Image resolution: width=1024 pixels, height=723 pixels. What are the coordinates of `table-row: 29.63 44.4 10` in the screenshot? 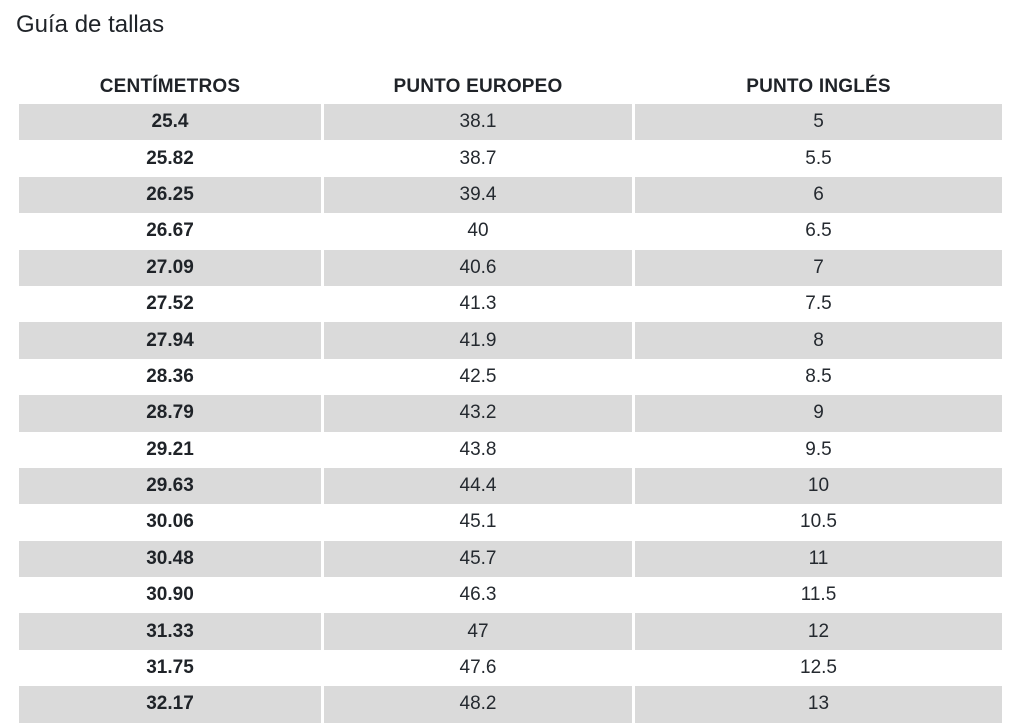 It's located at (510, 486).